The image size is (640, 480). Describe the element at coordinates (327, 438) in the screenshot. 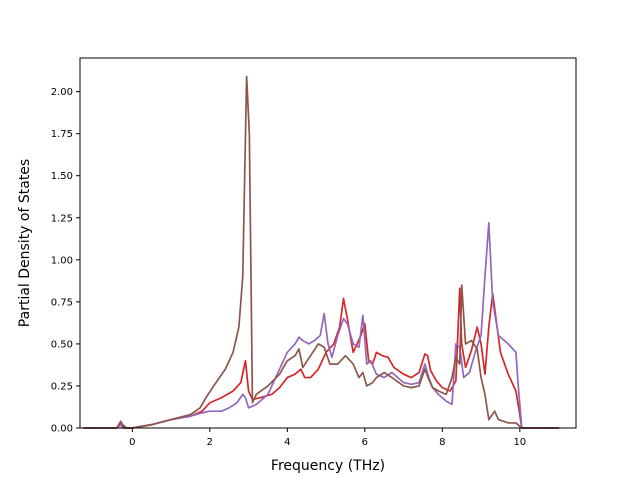

I see `x-axis: 0 2 4 6 8 10` at that location.